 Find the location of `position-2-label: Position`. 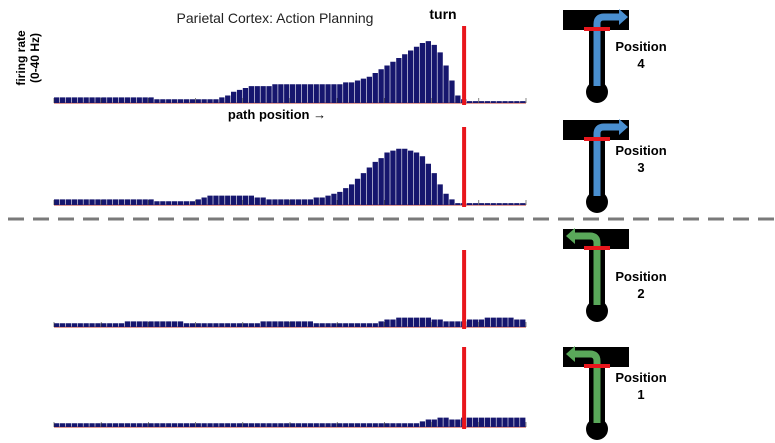

position-2-label: Position is located at coordinates (640, 276).